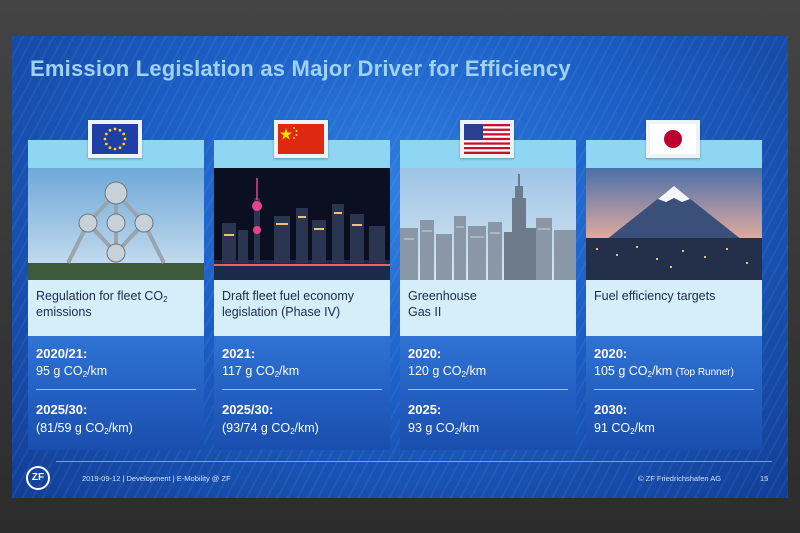  I want to click on target-value-2: (81/59 g CO2/km), so click(84, 428).